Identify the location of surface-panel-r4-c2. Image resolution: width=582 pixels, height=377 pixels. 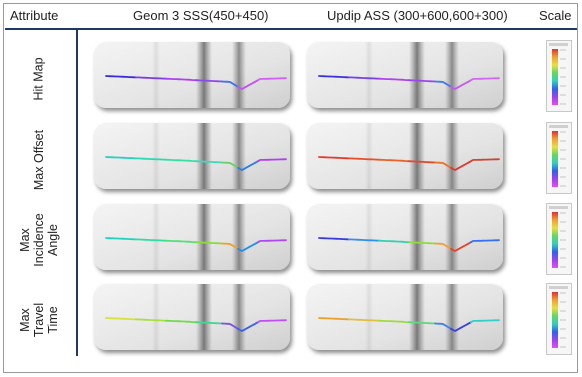
(409, 321).